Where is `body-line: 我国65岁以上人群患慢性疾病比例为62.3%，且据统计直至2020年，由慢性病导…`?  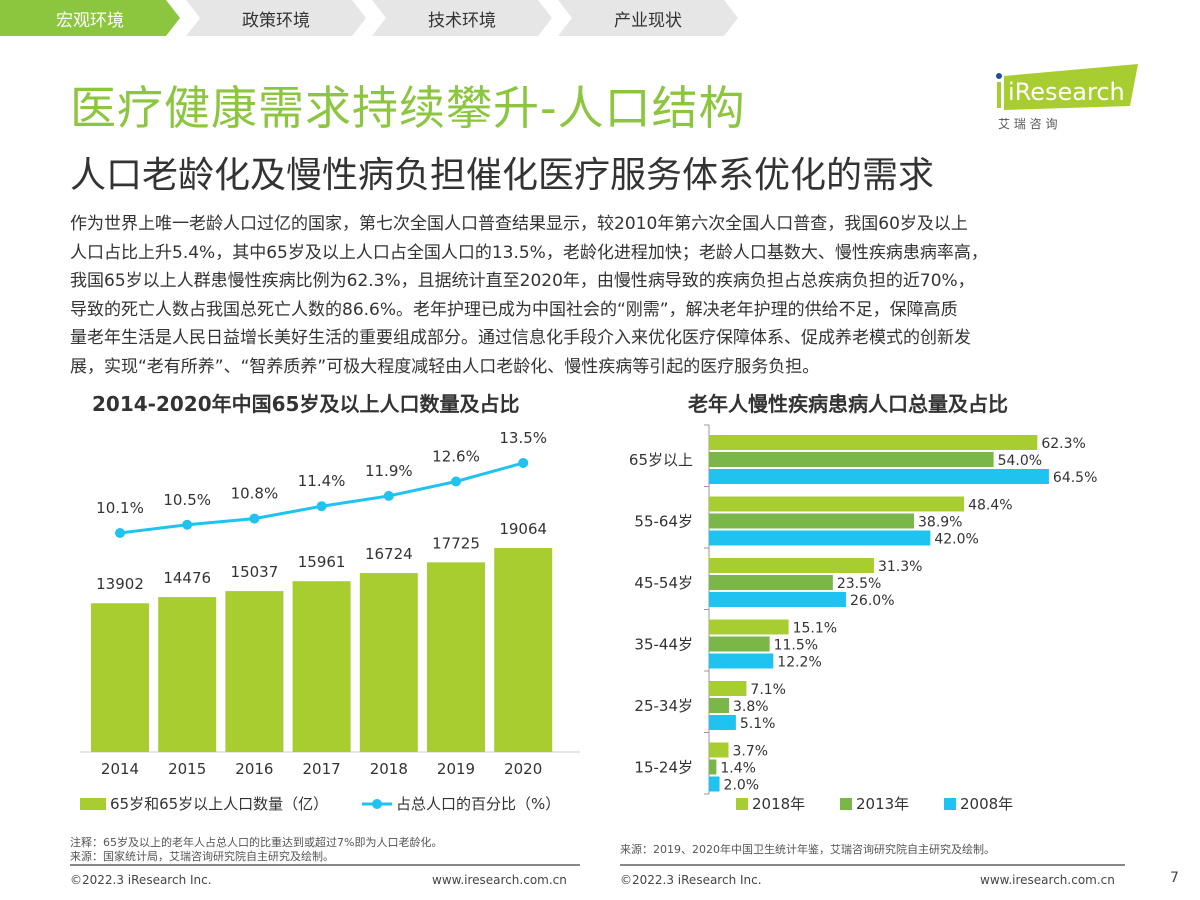
body-line: 我国65岁以上人群患慢性疾病比例为62.3%，且据统计直至2020年，由慢性病导… is located at coordinates (522, 281).